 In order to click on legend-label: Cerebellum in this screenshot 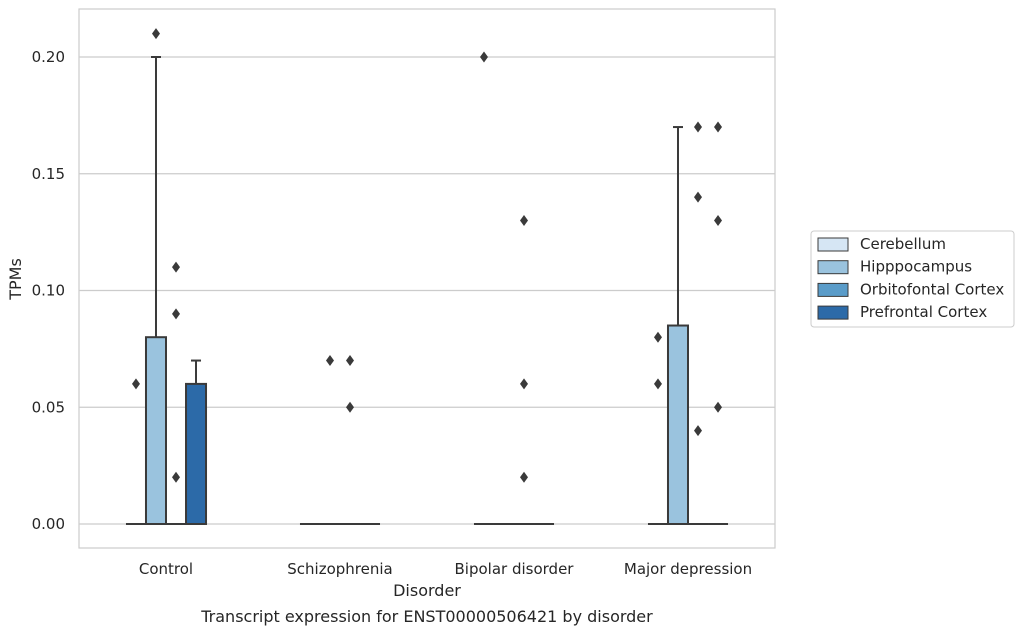, I will do `click(903, 244)`.